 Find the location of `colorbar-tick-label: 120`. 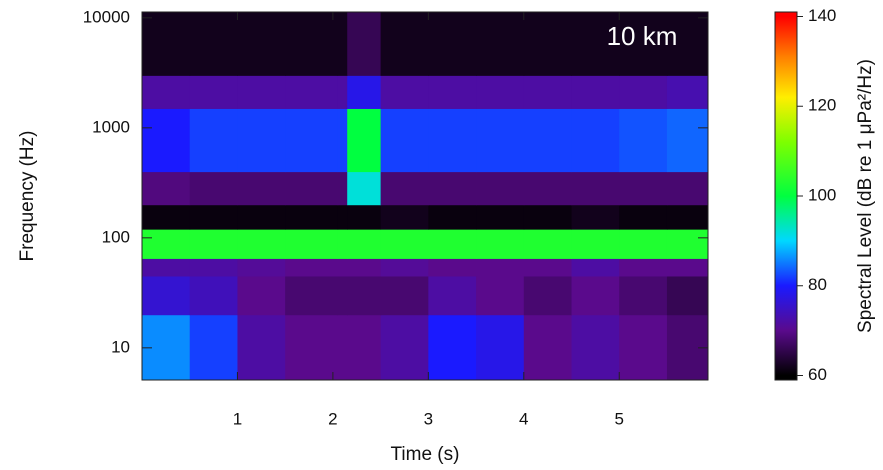

colorbar-tick-label: 120 is located at coordinates (822, 105).